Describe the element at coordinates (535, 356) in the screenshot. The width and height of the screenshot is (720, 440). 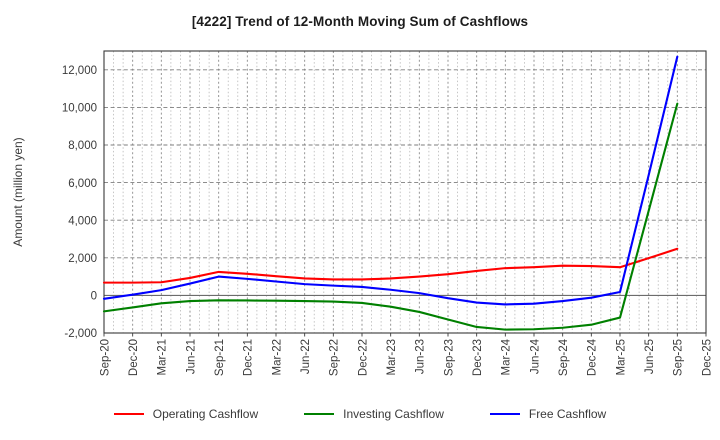
I see `x-tick-label: Jun-24` at that location.